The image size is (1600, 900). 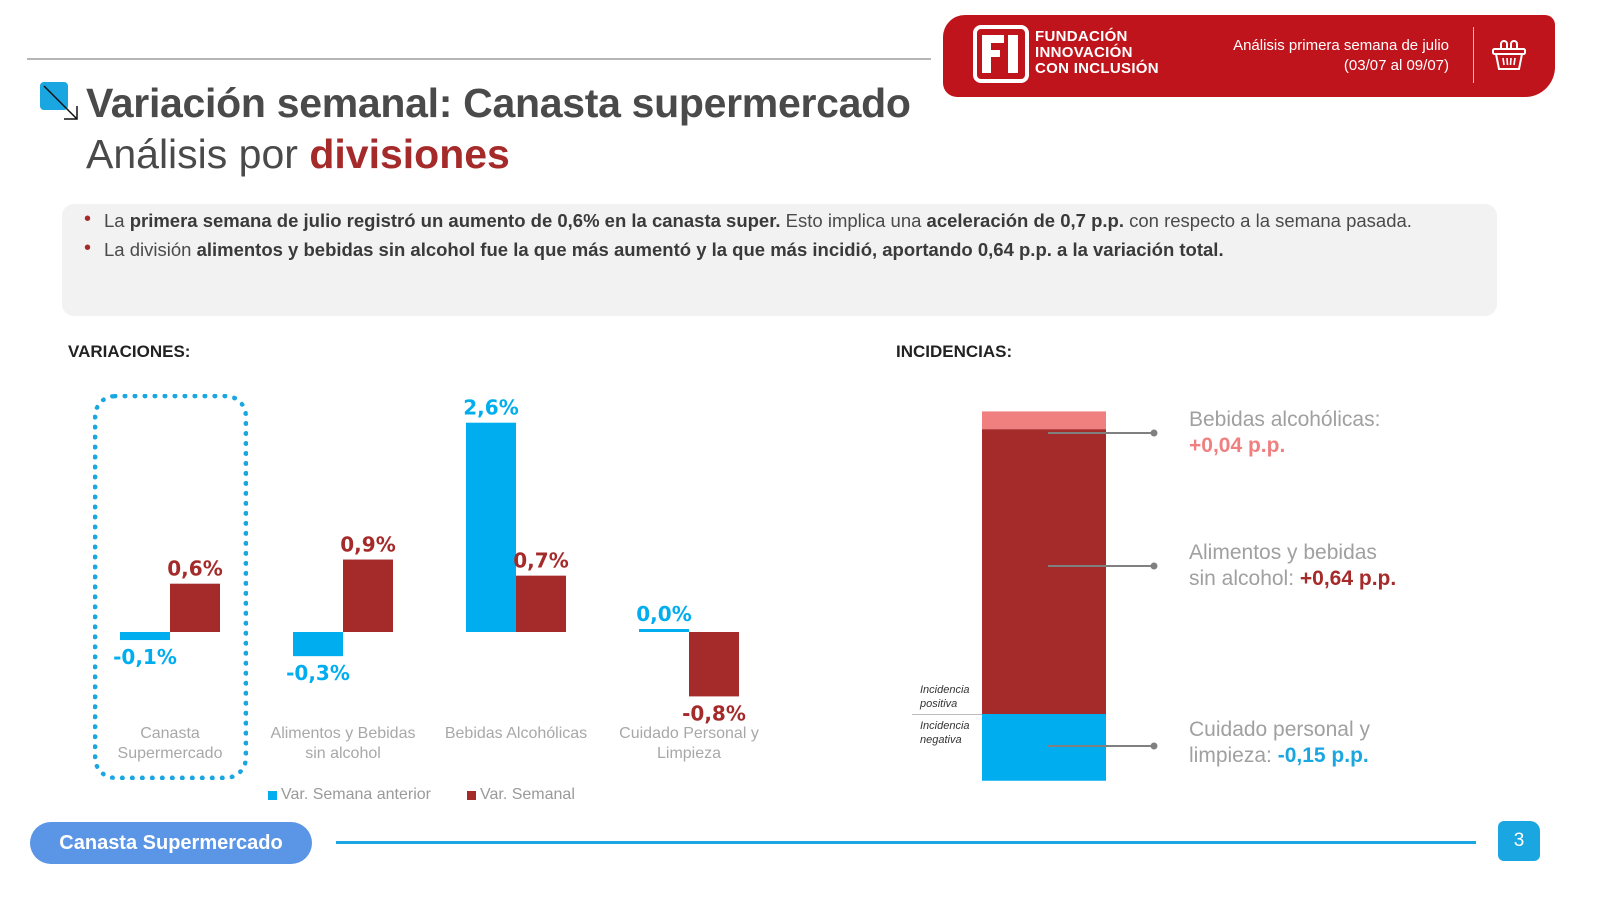 I want to click on data-label: -0,1%, so click(x=145, y=657).